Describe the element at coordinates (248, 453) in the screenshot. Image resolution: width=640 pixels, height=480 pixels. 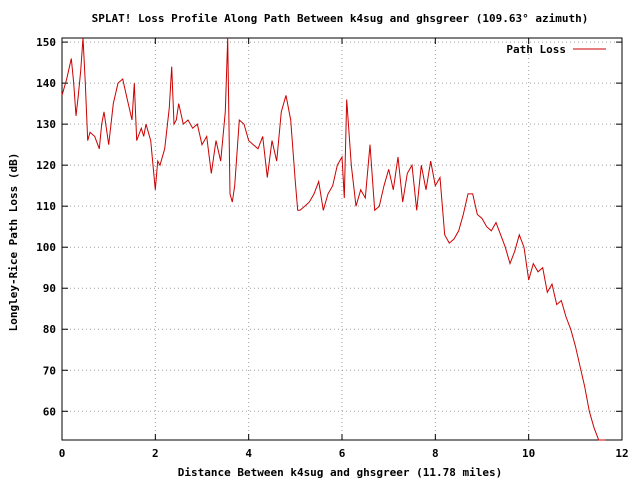
I see `x-tick-label: 4` at that location.